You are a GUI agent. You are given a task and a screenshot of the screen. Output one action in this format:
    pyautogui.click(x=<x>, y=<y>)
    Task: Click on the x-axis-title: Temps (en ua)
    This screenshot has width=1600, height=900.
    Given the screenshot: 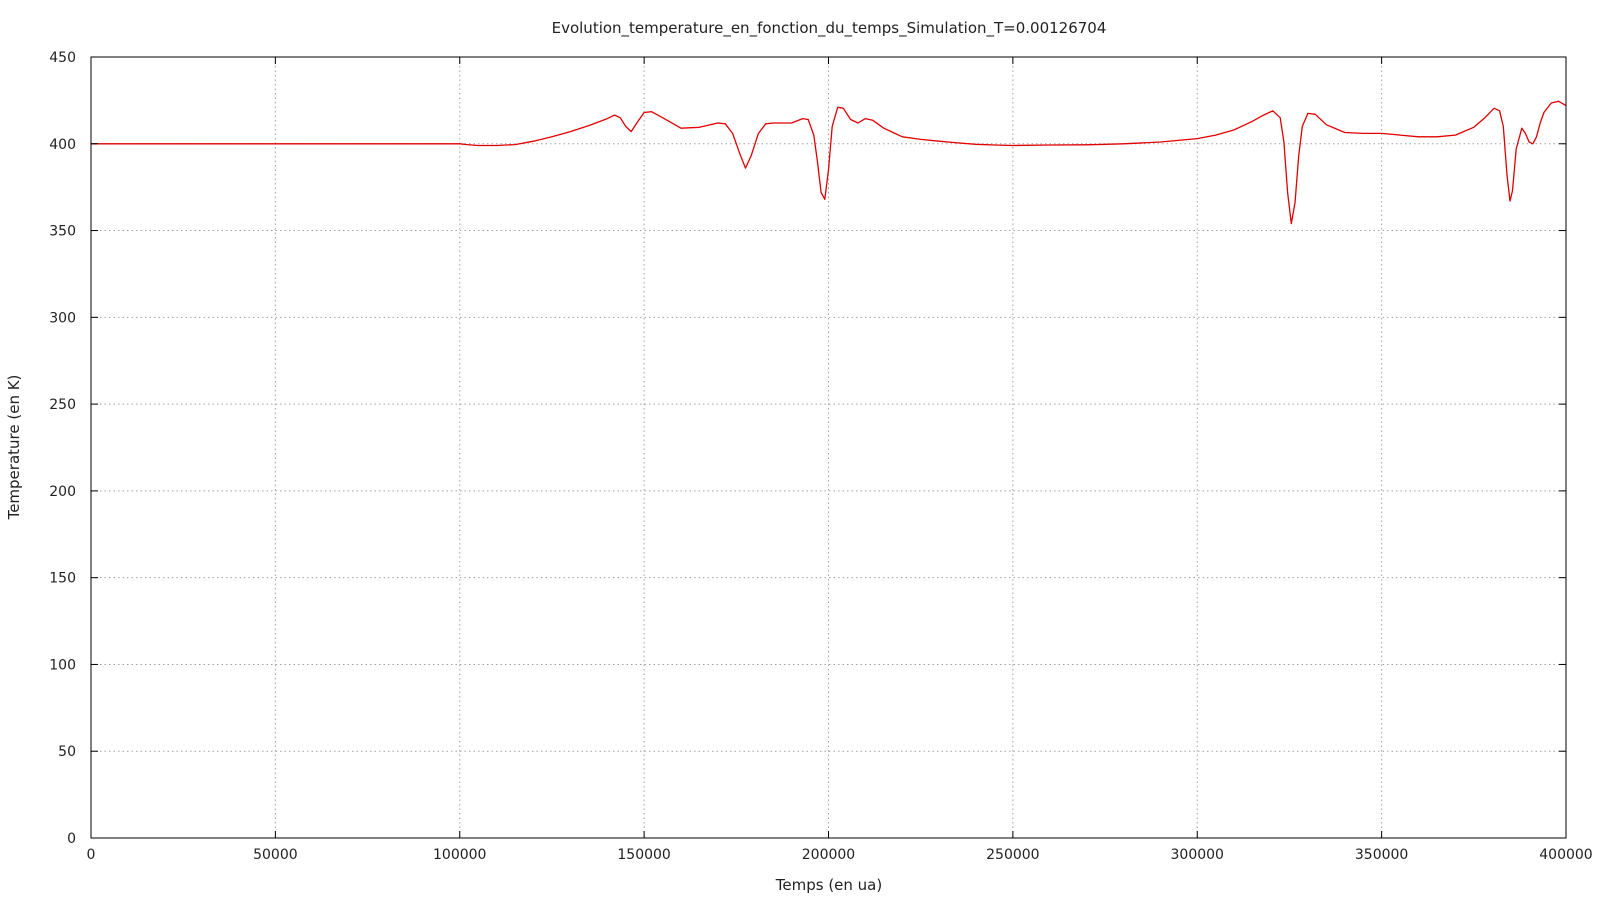 What is the action you would take?
    pyautogui.click(x=828, y=885)
    